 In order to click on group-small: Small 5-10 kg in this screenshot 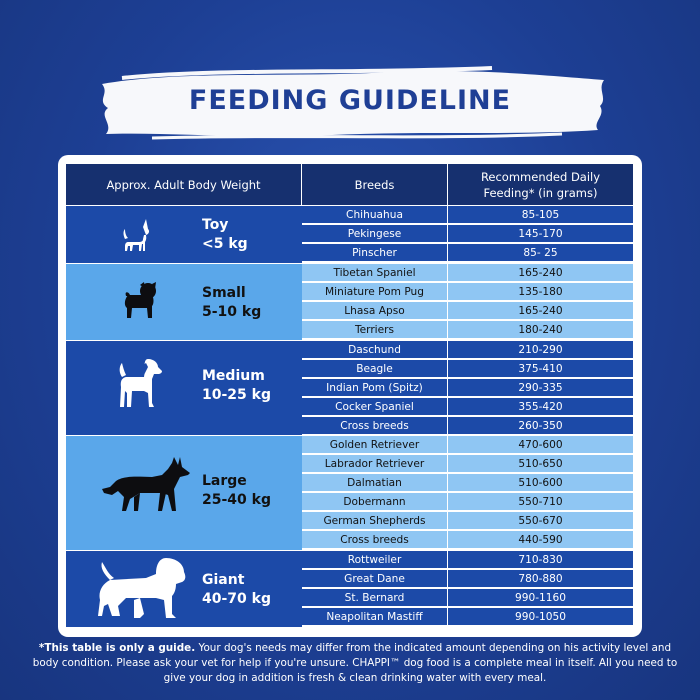, I will do `click(184, 302)`.